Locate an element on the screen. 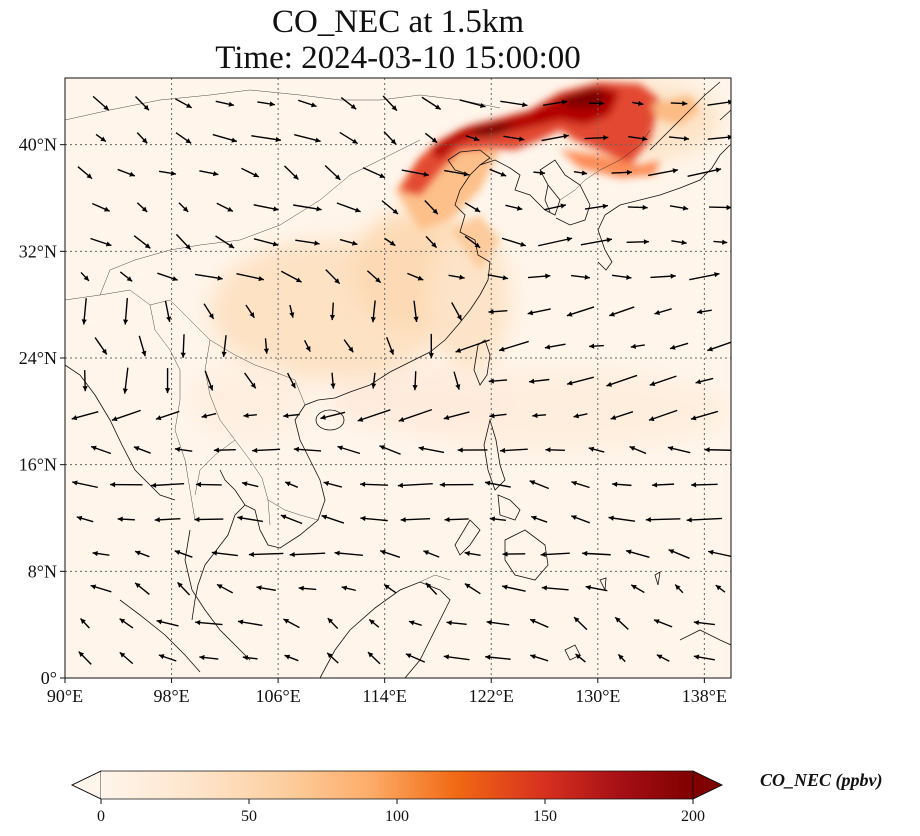 The image size is (920, 836). colorbar-extend-max is located at coordinates (707, 785).